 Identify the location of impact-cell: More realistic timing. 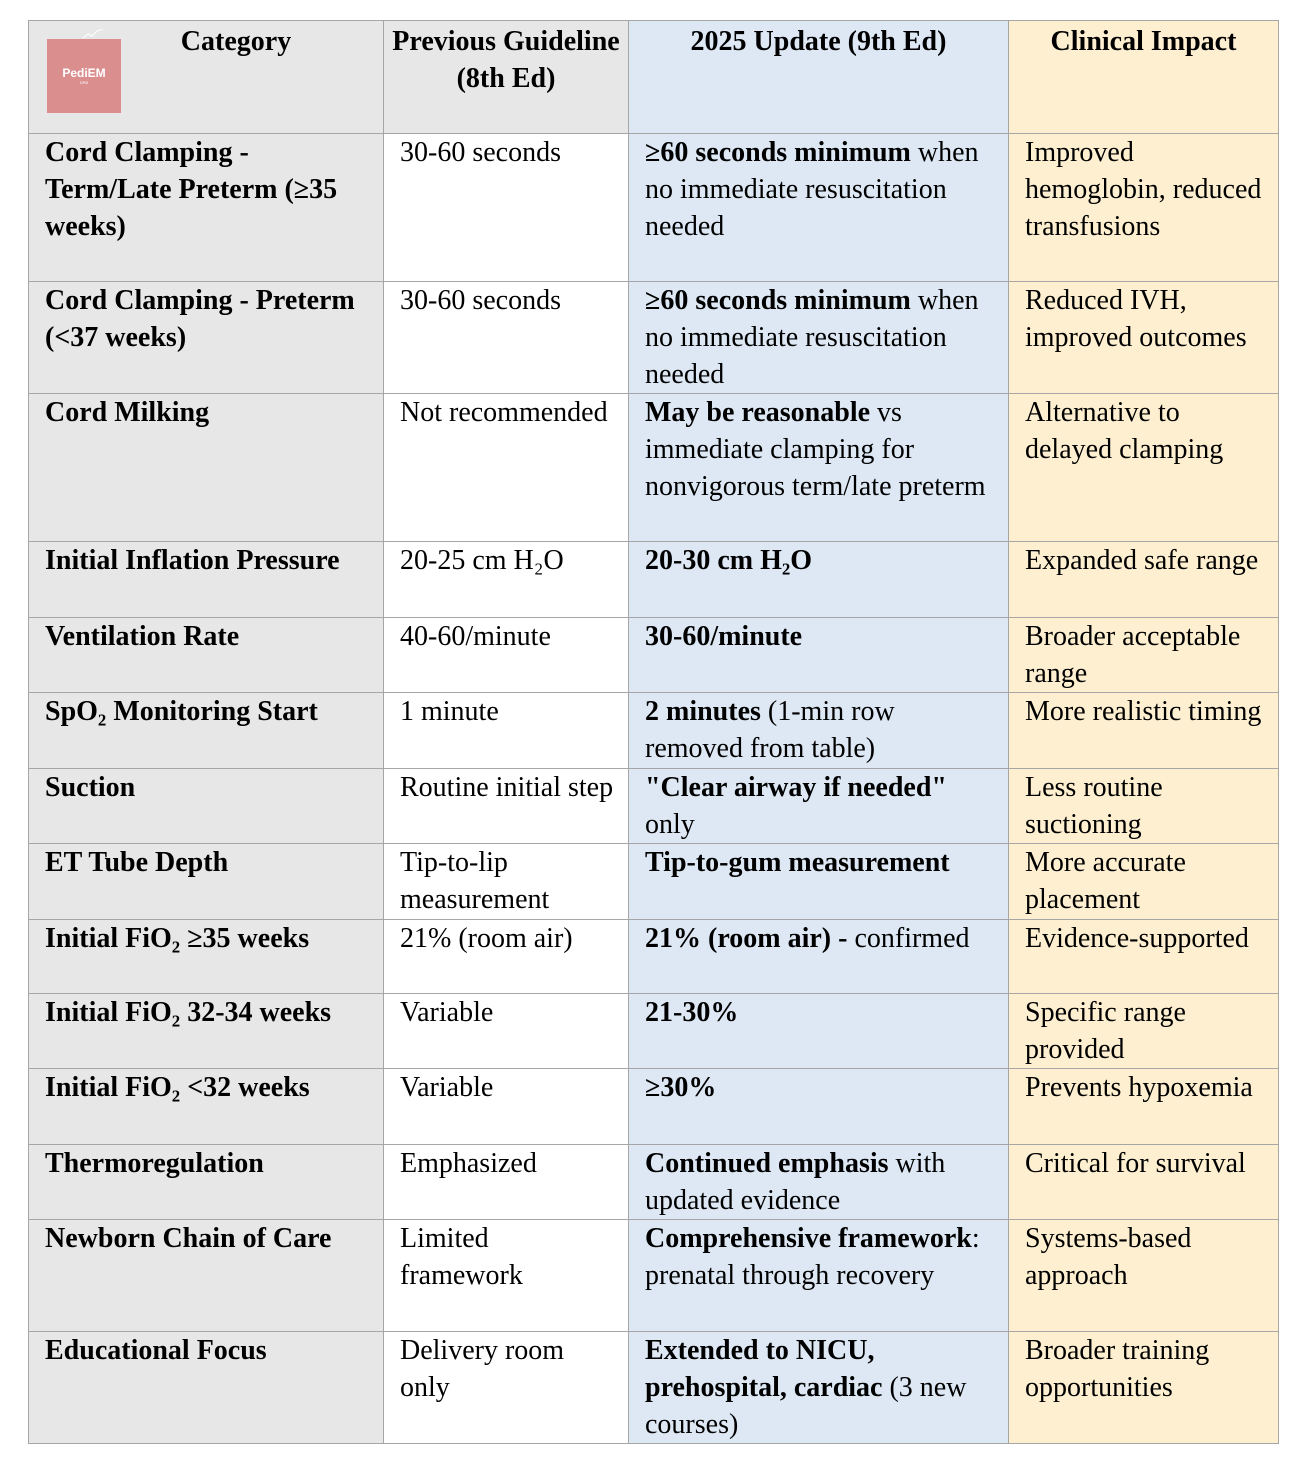
(1143, 730).